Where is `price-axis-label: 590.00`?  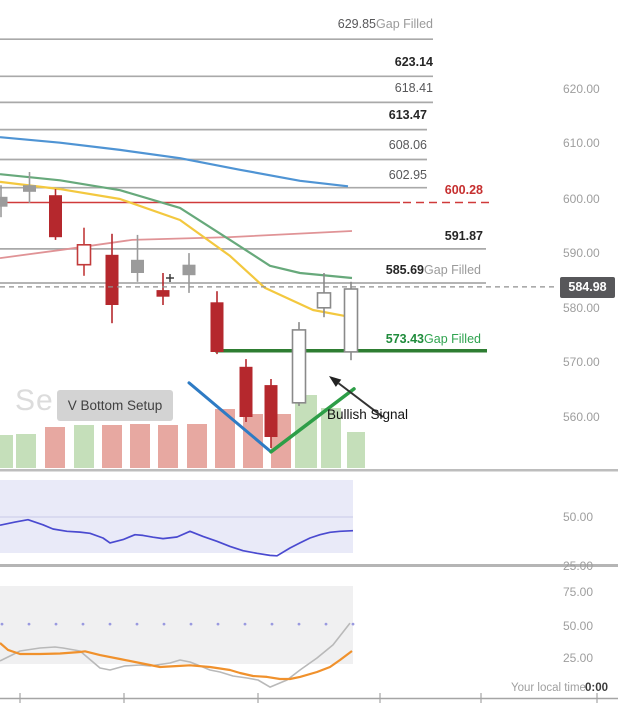
price-axis-label: 590.00 is located at coordinates (581, 253).